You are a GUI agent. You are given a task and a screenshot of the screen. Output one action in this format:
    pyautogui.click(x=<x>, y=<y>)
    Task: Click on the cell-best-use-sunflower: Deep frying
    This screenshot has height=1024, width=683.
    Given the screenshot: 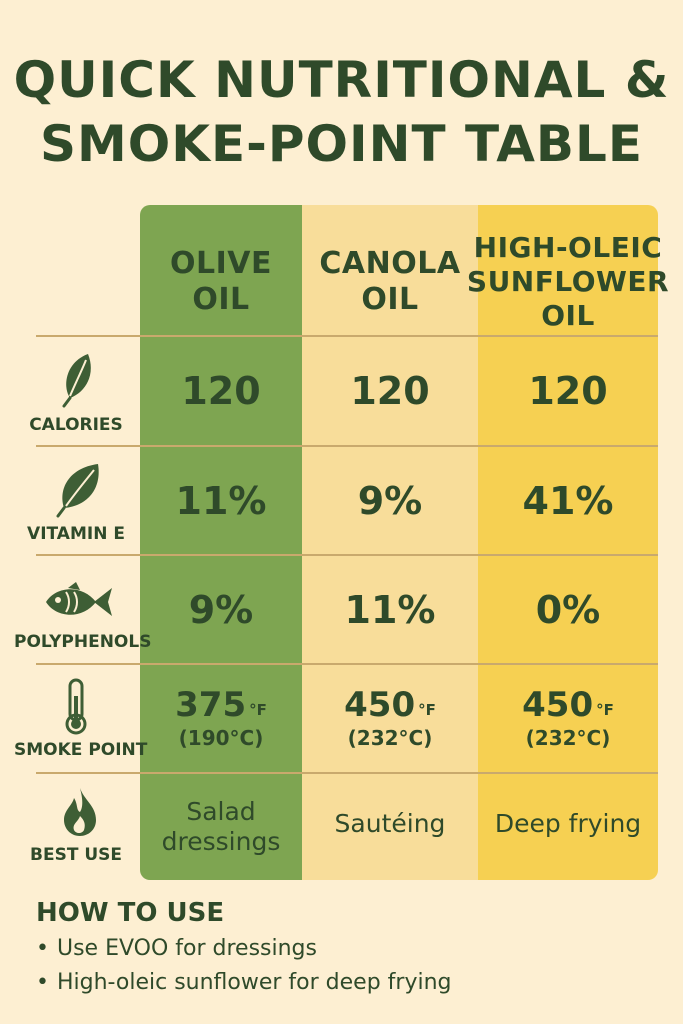 What is the action you would take?
    pyautogui.click(x=568, y=824)
    